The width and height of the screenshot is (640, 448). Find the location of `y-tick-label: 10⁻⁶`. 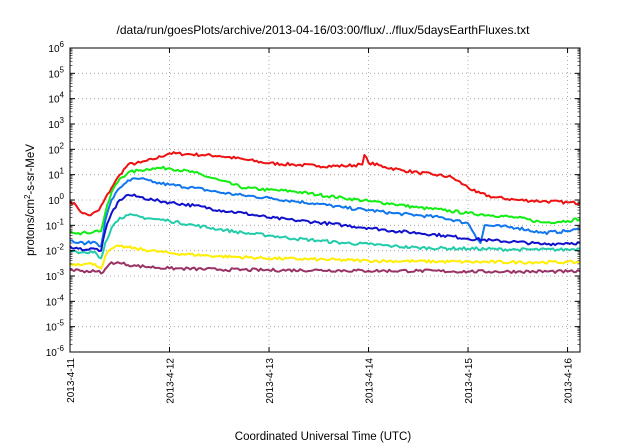

y-tick-label: 10⁻⁶ is located at coordinates (55, 351).